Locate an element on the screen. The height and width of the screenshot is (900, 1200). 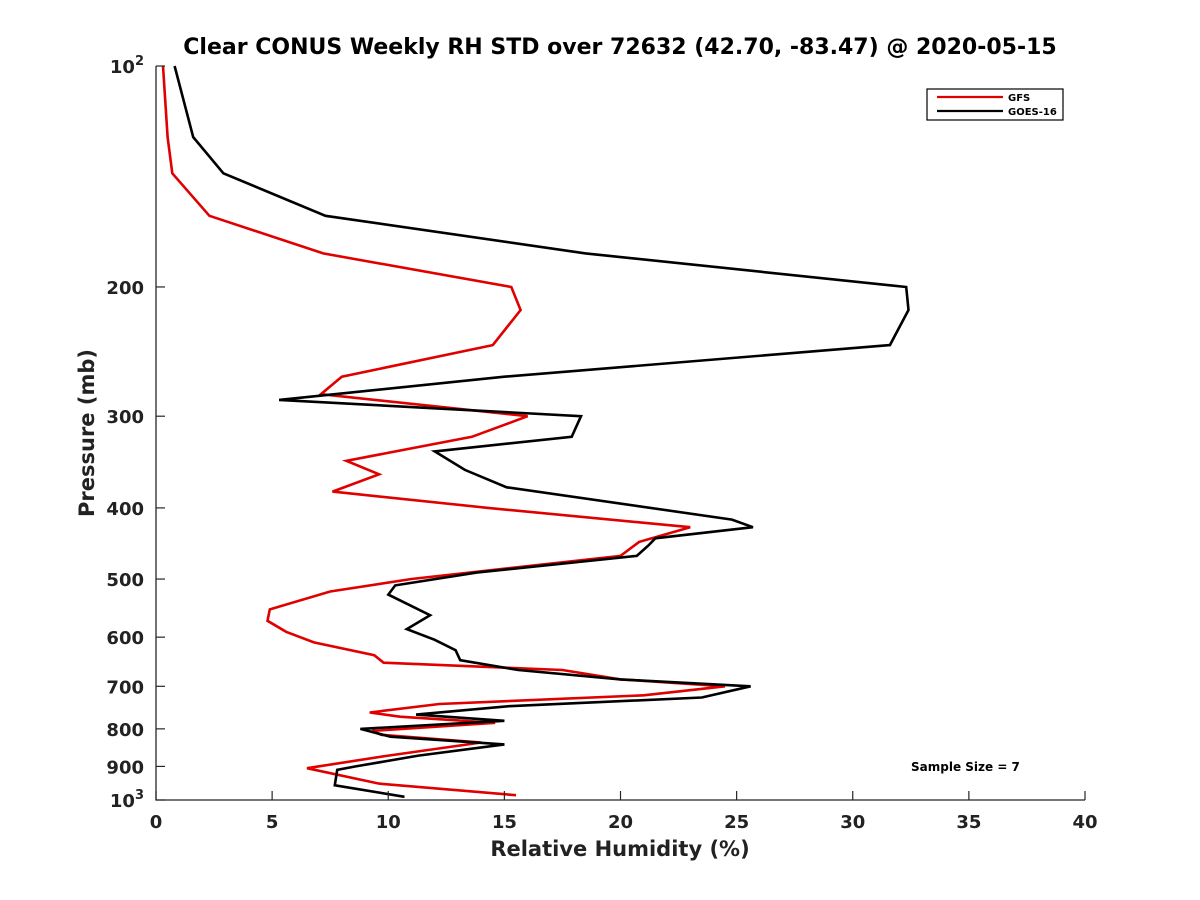
legend-label-gfs: GFS is located at coordinates (1019, 98).